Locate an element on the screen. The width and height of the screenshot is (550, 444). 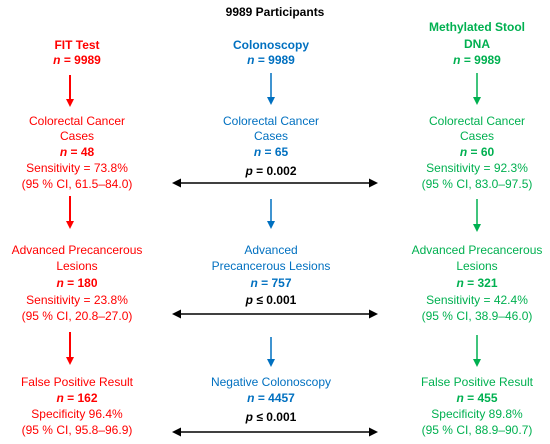
stool-crc-ci: (95 % CI, 83.0–97.5) is located at coordinates (477, 184).